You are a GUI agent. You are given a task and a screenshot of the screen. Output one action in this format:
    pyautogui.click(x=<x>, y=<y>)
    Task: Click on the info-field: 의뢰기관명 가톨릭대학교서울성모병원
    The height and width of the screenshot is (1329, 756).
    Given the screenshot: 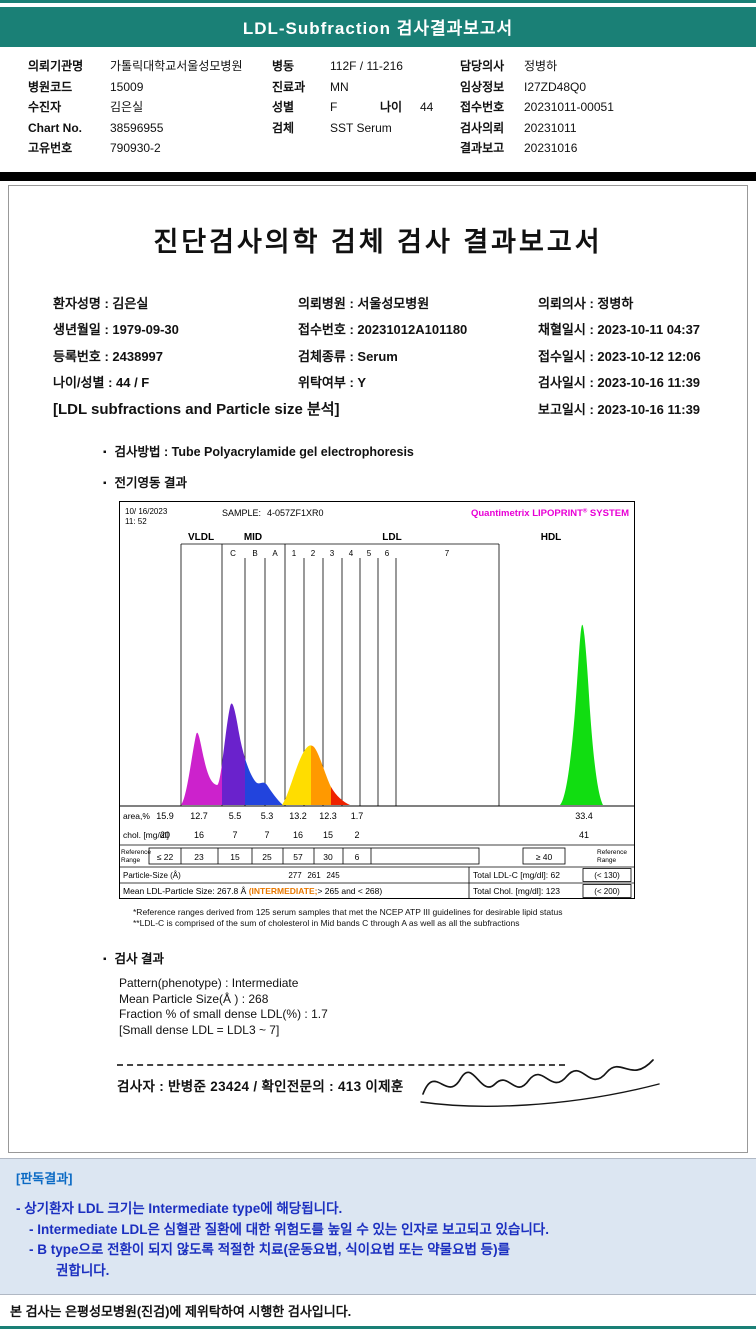 What is the action you would take?
    pyautogui.click(x=150, y=66)
    